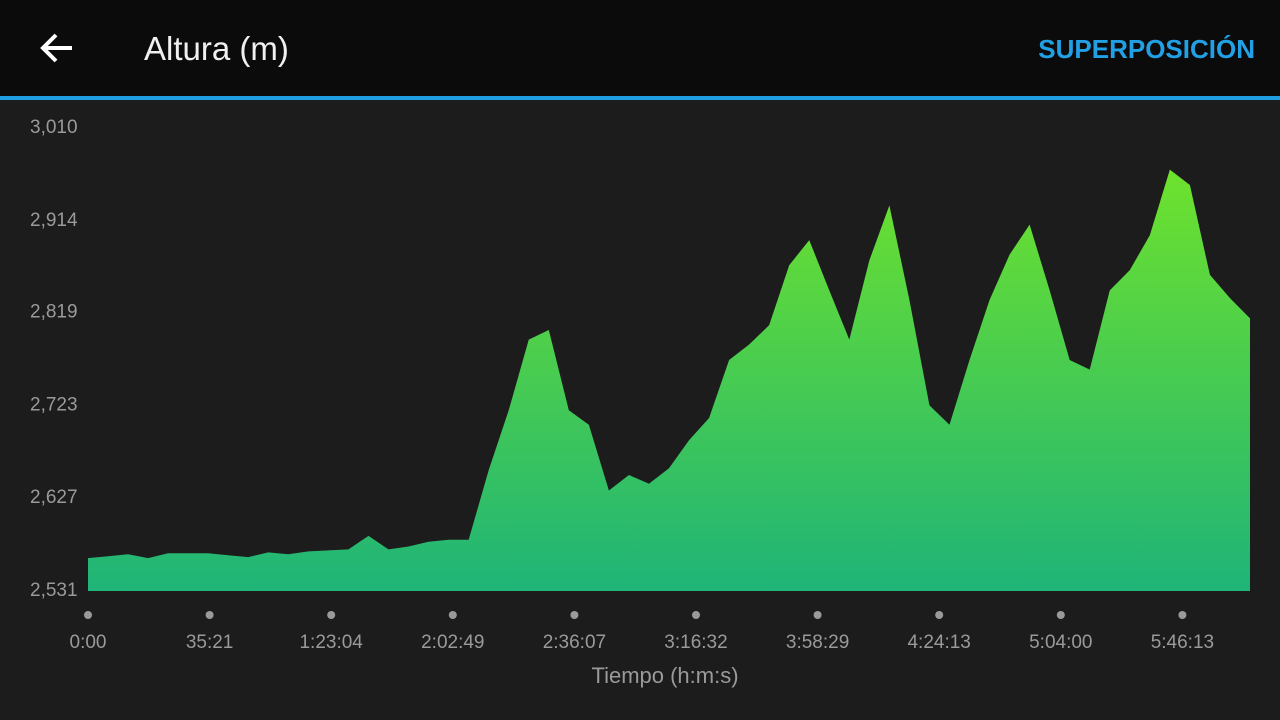  I want to click on x-tick-label: 5:04:00, so click(1060, 642).